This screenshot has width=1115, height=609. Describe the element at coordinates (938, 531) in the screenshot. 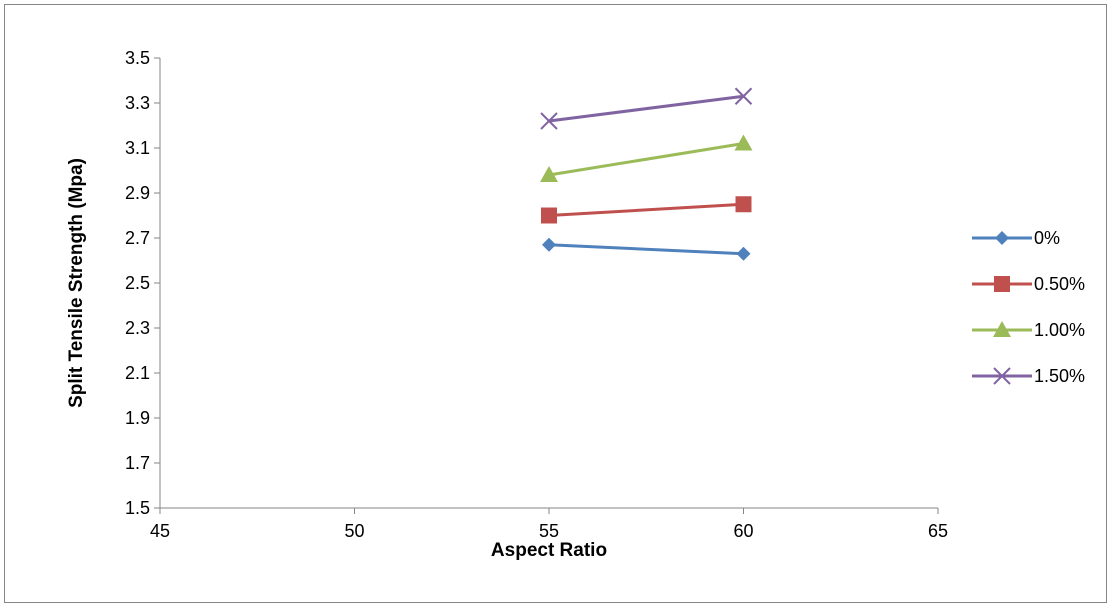

I see `x-tick-label: 65` at that location.